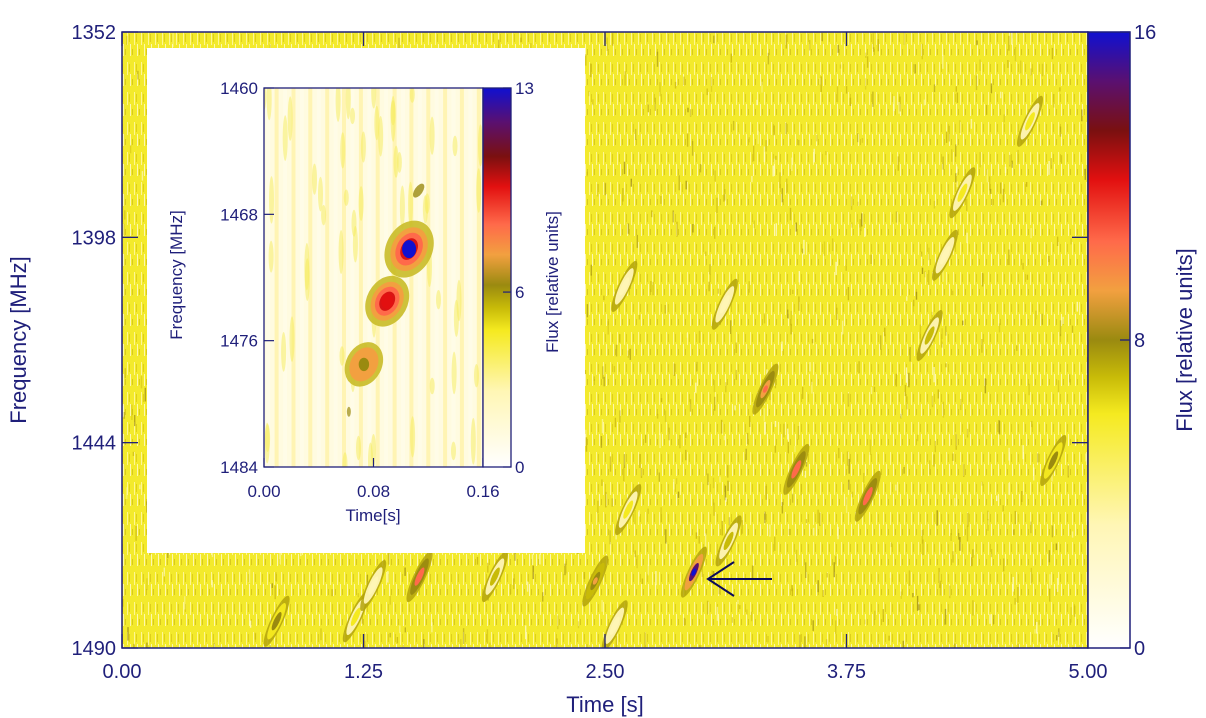  I want to click on inset-colorbar-ticks: 0 6 13, so click(518, 278).